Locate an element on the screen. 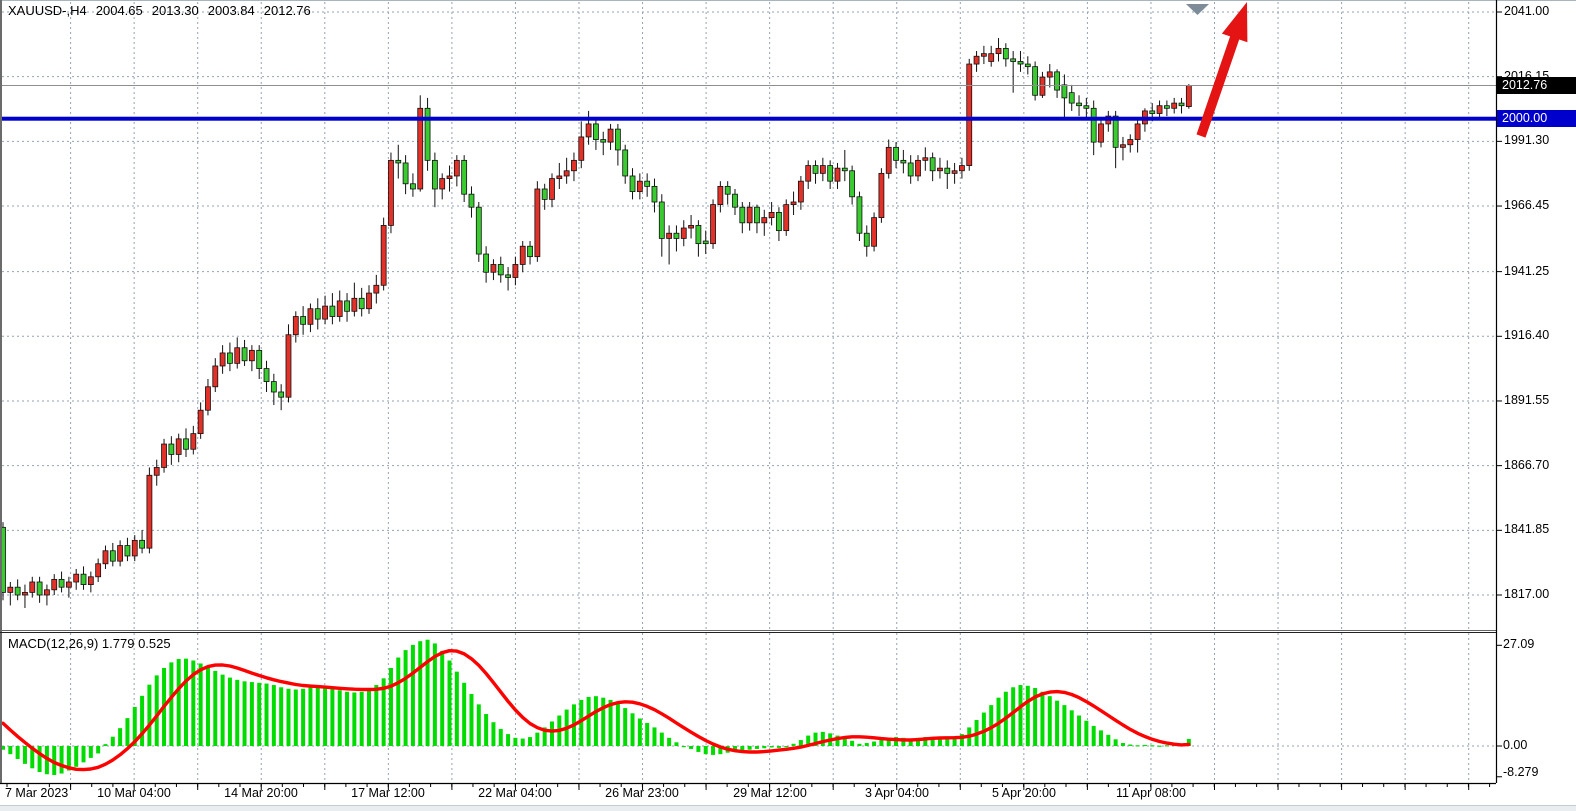 This screenshot has height=811, width=1576. price-axis-label: 1891.55 is located at coordinates (1527, 399).